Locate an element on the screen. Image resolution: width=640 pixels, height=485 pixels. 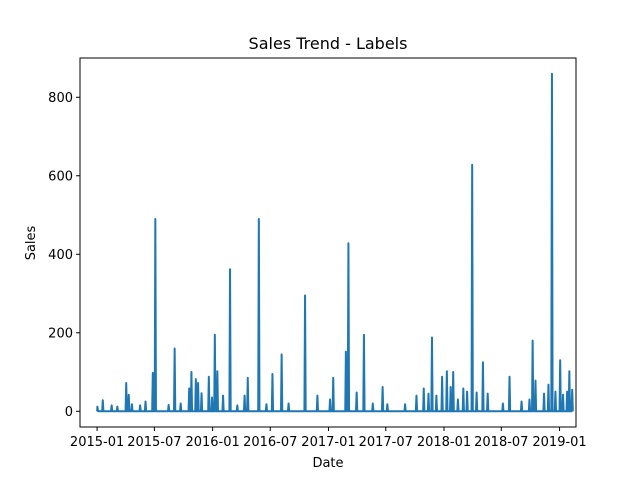
y-tick-label: 600 is located at coordinates (60, 176).